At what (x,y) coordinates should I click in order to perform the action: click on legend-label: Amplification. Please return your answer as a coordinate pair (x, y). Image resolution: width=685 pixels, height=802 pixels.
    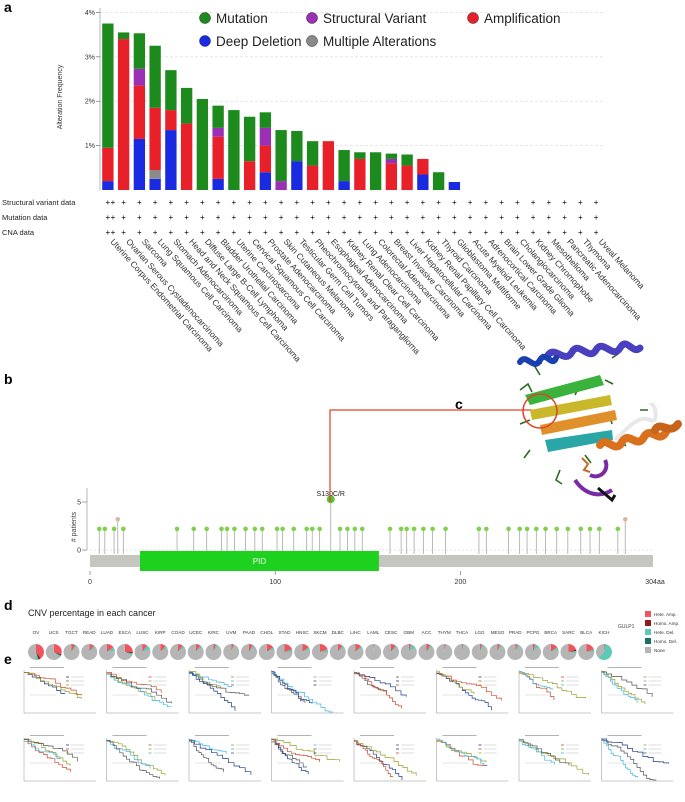
    Looking at the image, I should click on (522, 18).